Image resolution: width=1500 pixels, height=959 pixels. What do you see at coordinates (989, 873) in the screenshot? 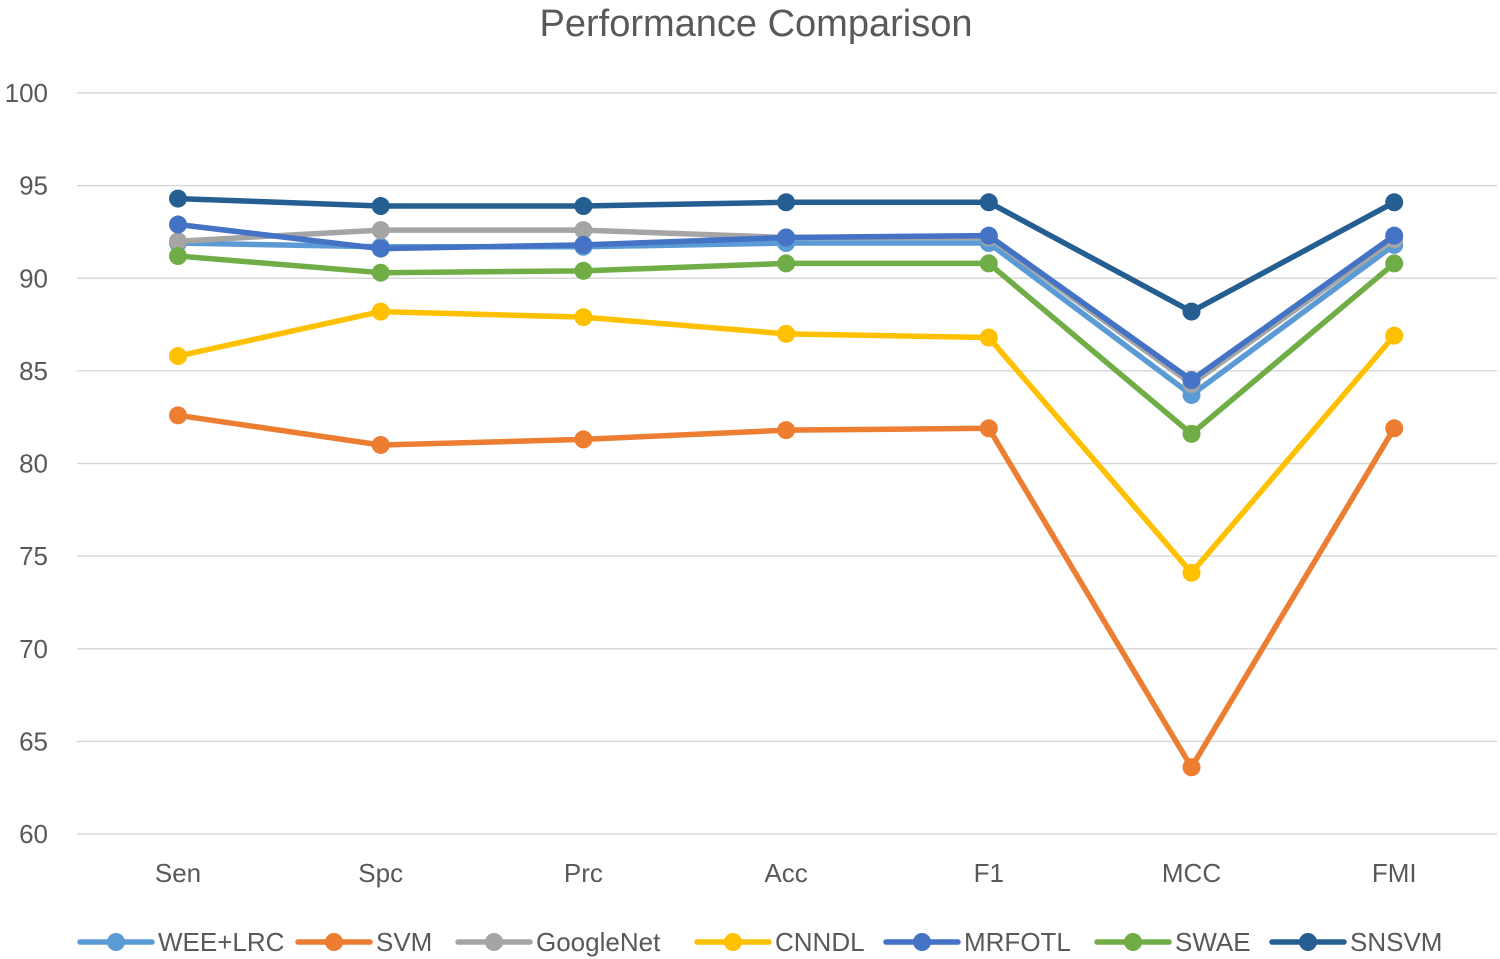
I see `x-tick-label: F1` at bounding box center [989, 873].